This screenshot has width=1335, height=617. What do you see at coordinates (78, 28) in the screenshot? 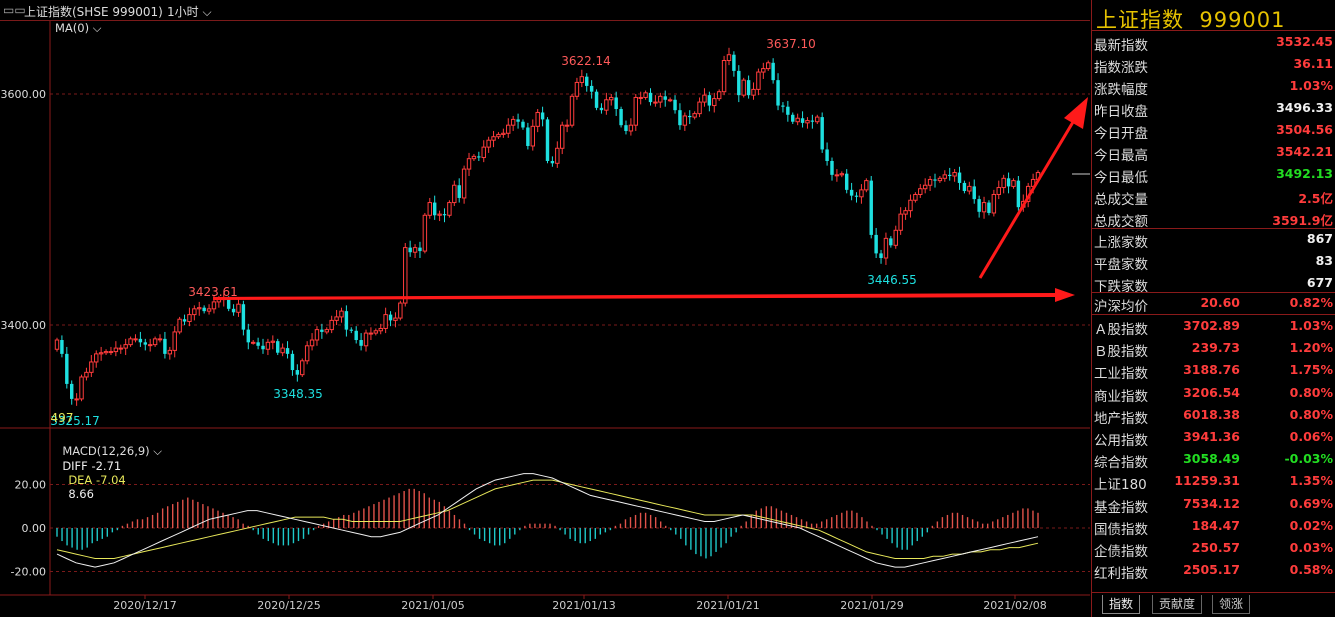
I see `ma-indicator: MA(0) ⌵` at bounding box center [78, 28].